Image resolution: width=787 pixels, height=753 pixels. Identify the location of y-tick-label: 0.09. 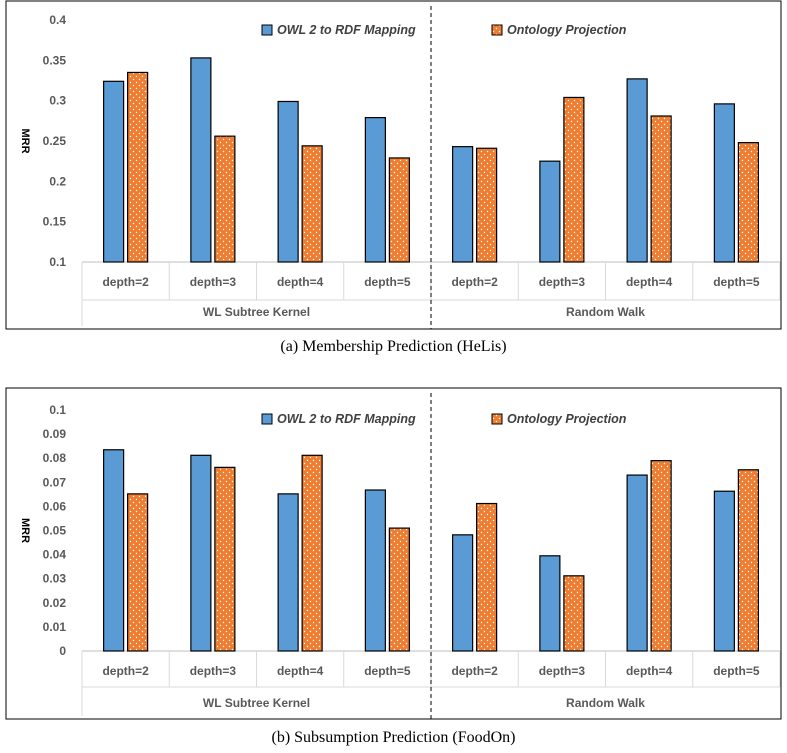
(55, 434).